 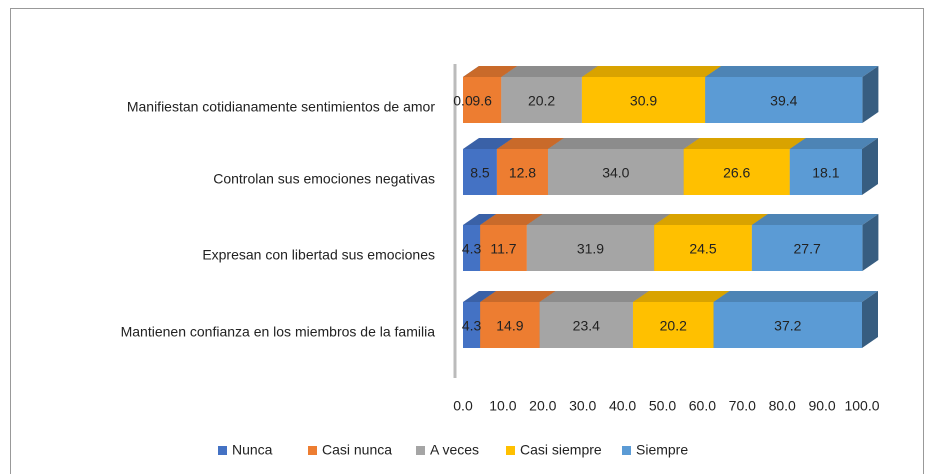 I want to click on x-tick-label: 10.0, so click(x=502, y=406).